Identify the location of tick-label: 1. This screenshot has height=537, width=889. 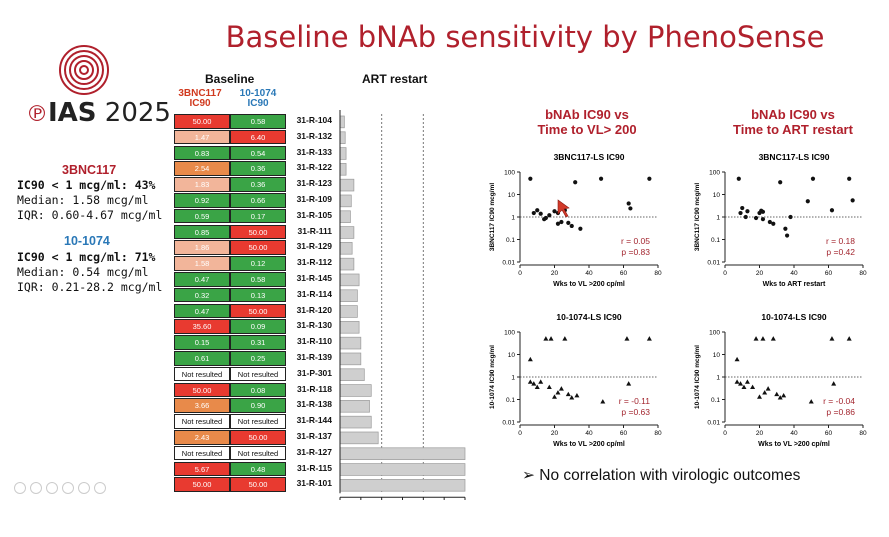
(718, 218).